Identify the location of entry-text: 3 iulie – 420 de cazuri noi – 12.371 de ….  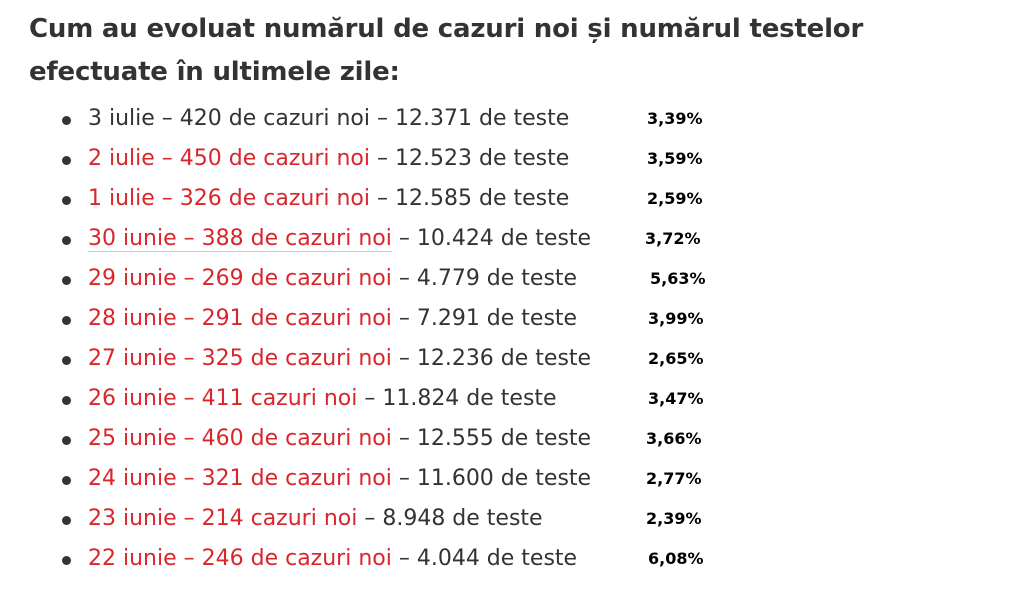
(328, 119).